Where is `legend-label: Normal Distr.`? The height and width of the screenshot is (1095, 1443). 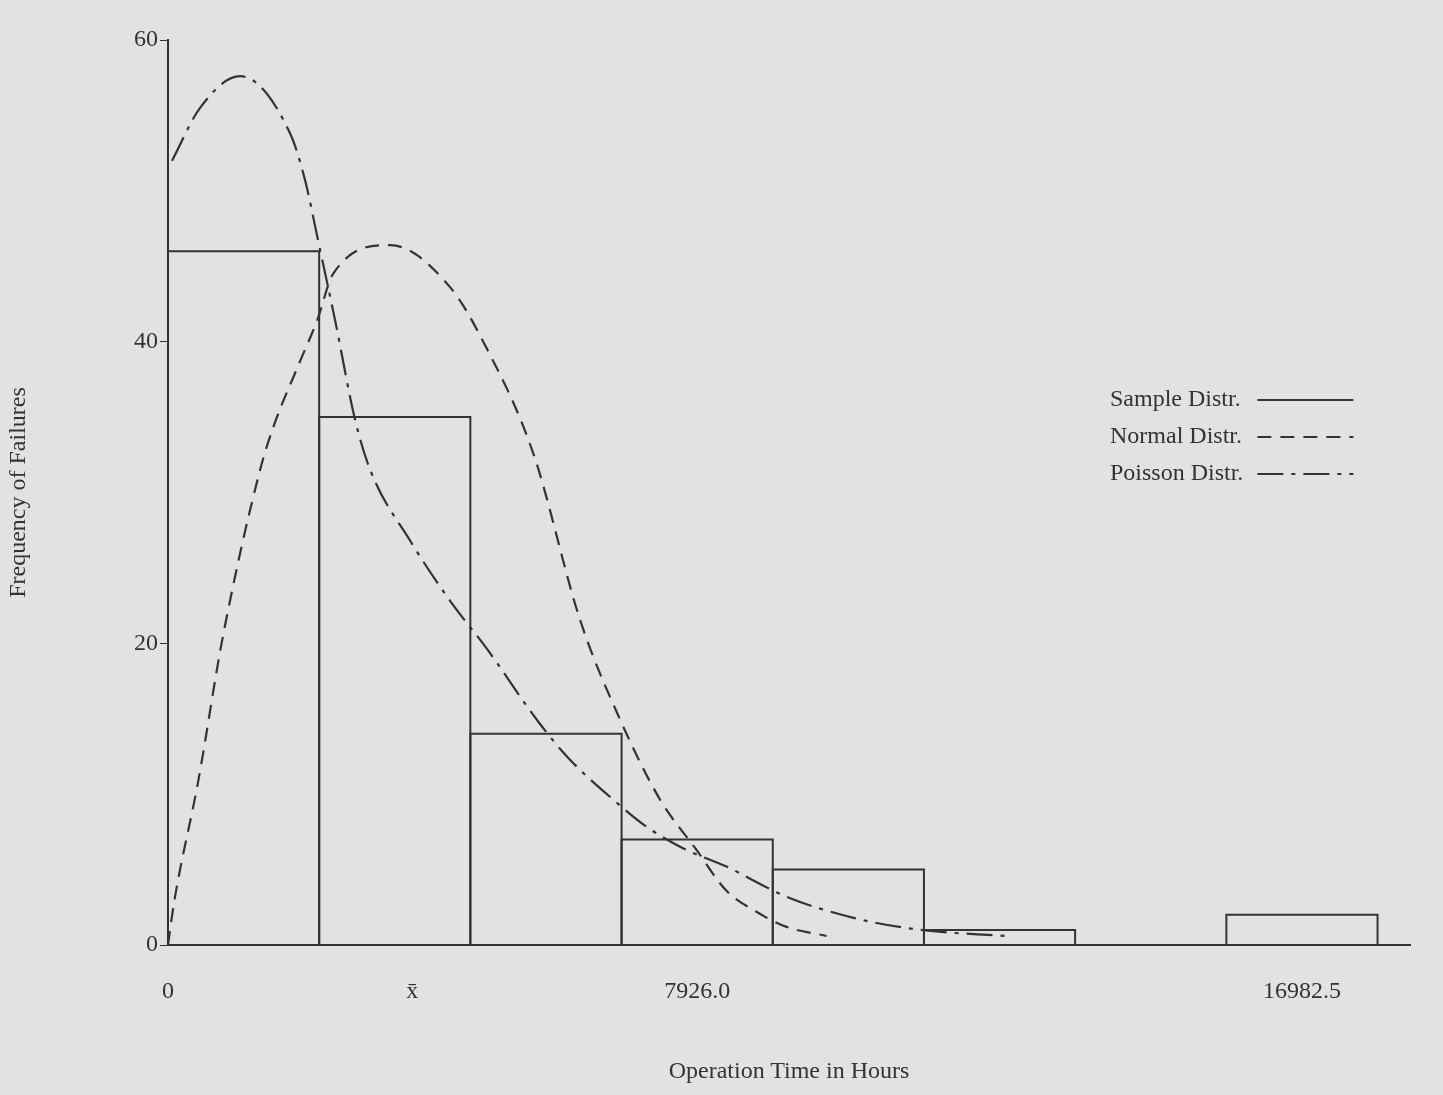
legend-label: Normal Distr. is located at coordinates (1176, 435).